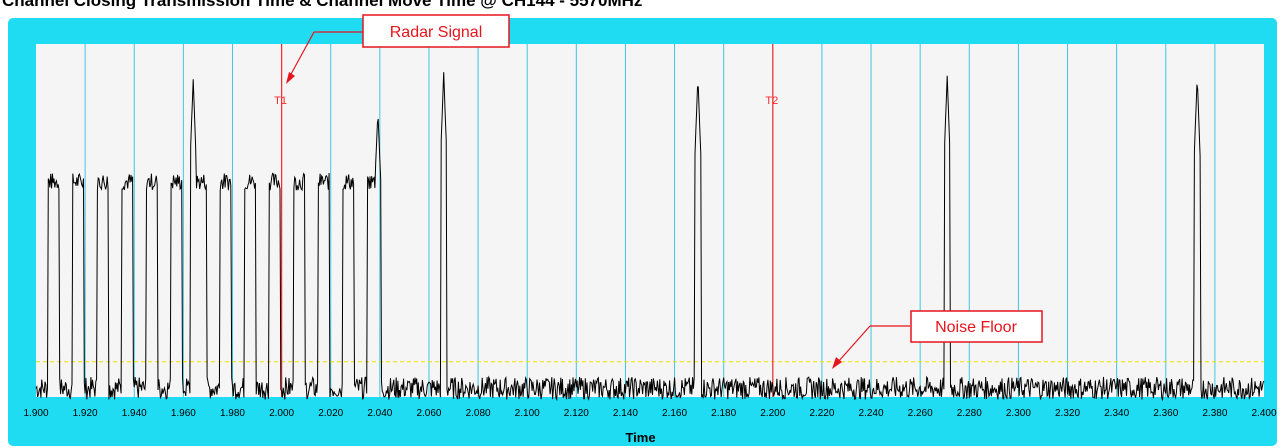 Image resolution: width=1281 pixels, height=448 pixels. What do you see at coordinates (969, 413) in the screenshot?
I see `x-tick-label: 2.280` at bounding box center [969, 413].